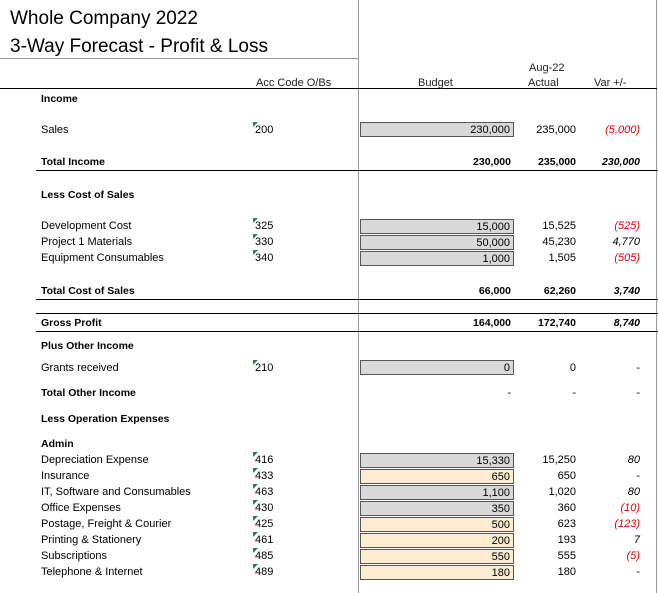 Image resolution: width=658 pixels, height=593 pixels. Describe the element at coordinates (494, 291) in the screenshot. I see `total-cost-budget: 66,000` at that location.